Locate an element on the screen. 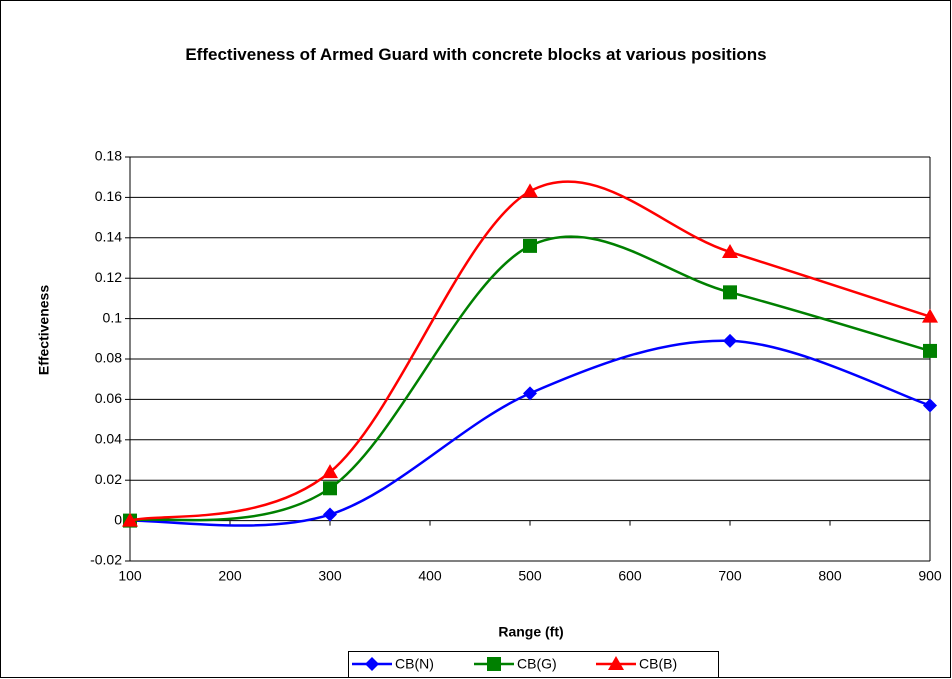  y-tick-label: 0 is located at coordinates (118, 519).